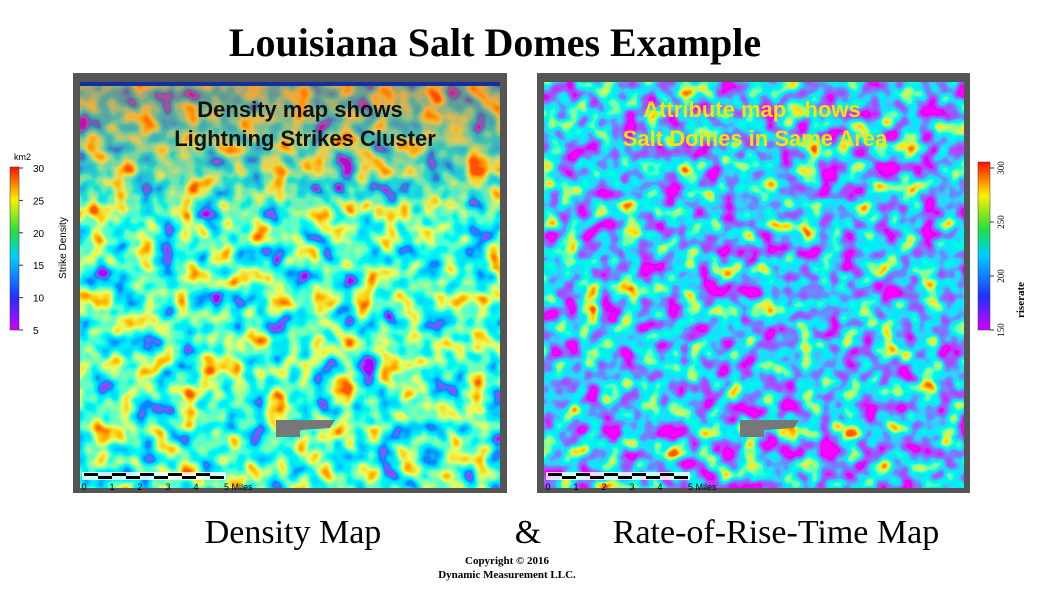 The image size is (1056, 607). What do you see at coordinates (752, 109) in the screenshot?
I see `map-overlay-text: Attribute map shows` at bounding box center [752, 109].